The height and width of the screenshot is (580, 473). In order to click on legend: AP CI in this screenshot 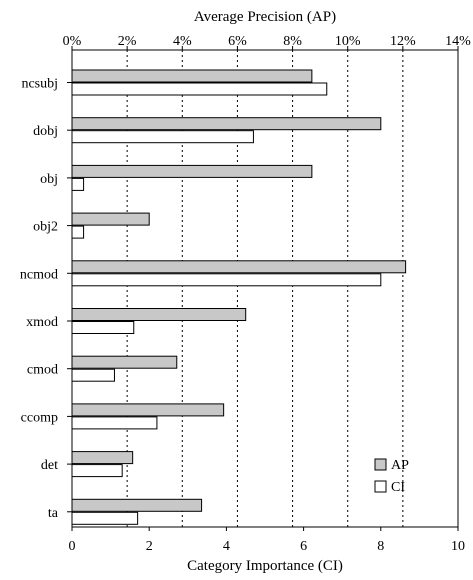, I will do `click(391, 476)`.